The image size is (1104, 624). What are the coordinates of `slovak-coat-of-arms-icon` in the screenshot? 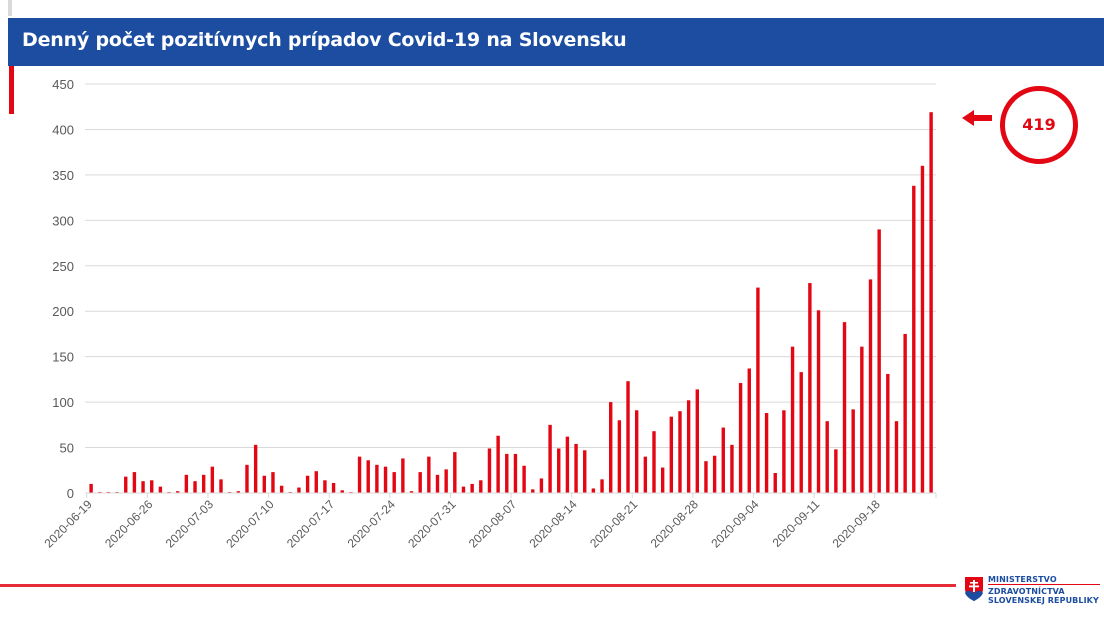 It's located at (974, 589).